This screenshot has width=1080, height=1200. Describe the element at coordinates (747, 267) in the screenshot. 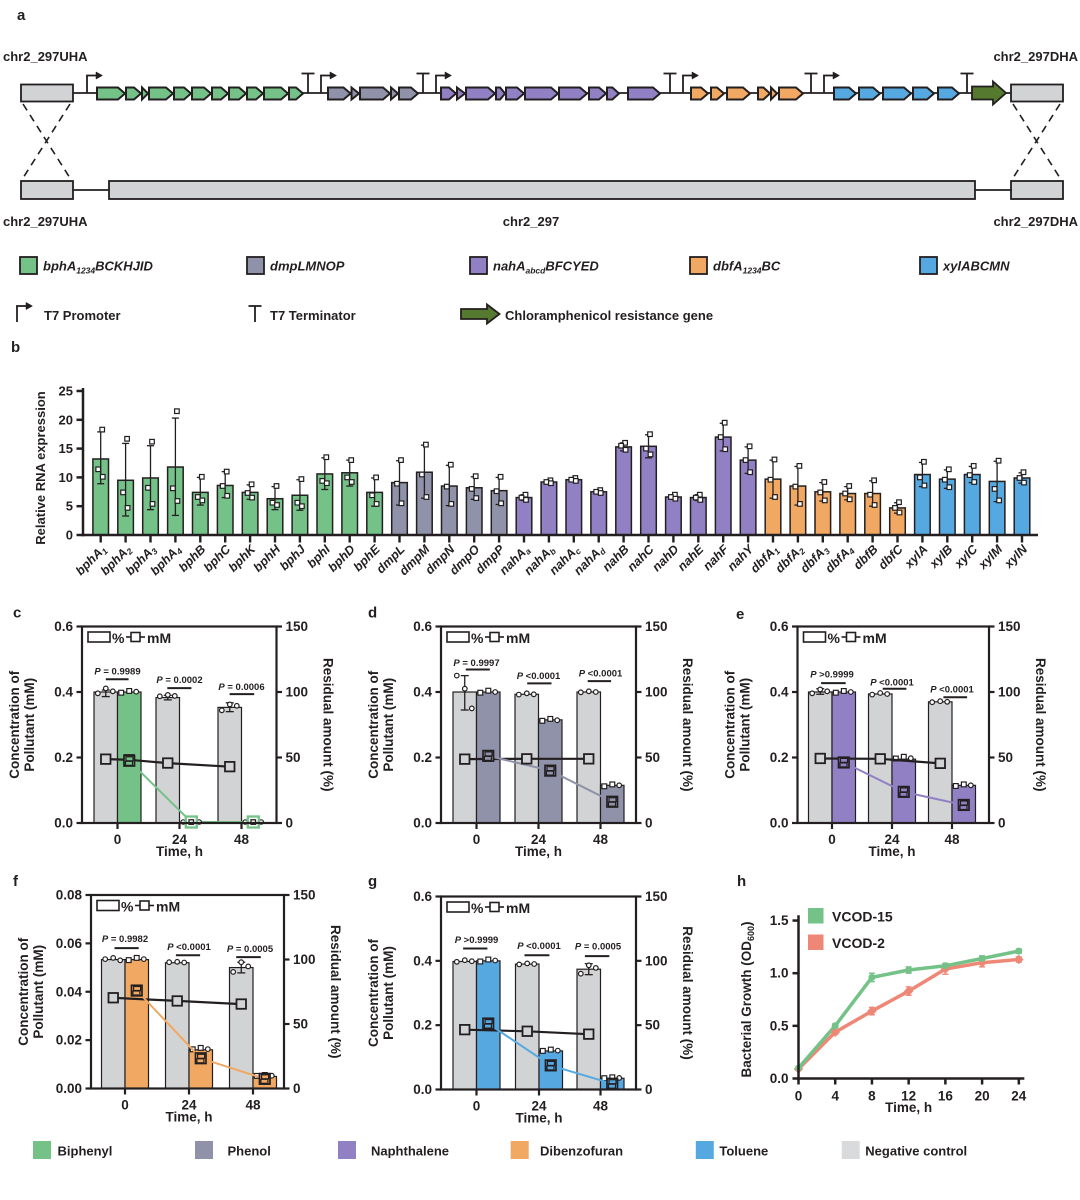

I see `svg-text: dbfA1234BC` at that location.